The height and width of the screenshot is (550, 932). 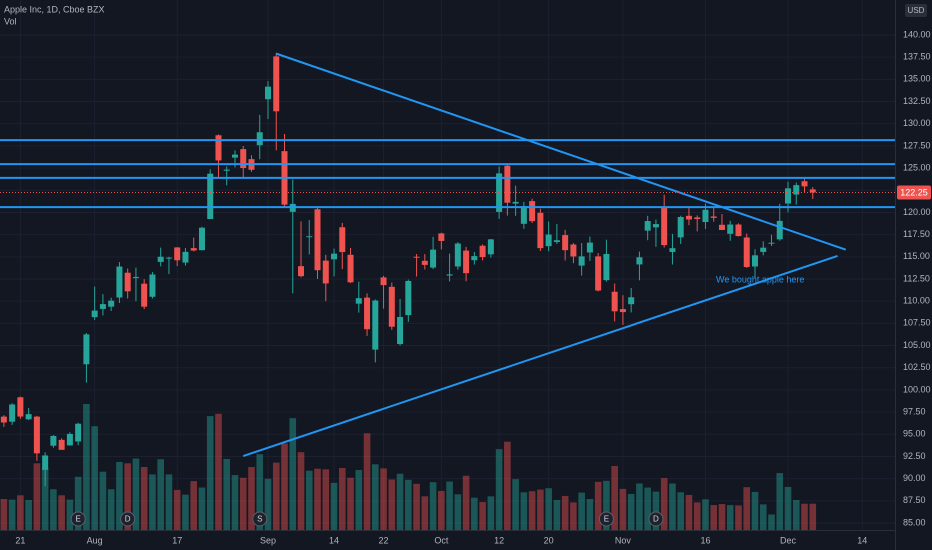 What do you see at coordinates (862, 540) in the screenshot?
I see `x-tick-label: 14` at bounding box center [862, 540].